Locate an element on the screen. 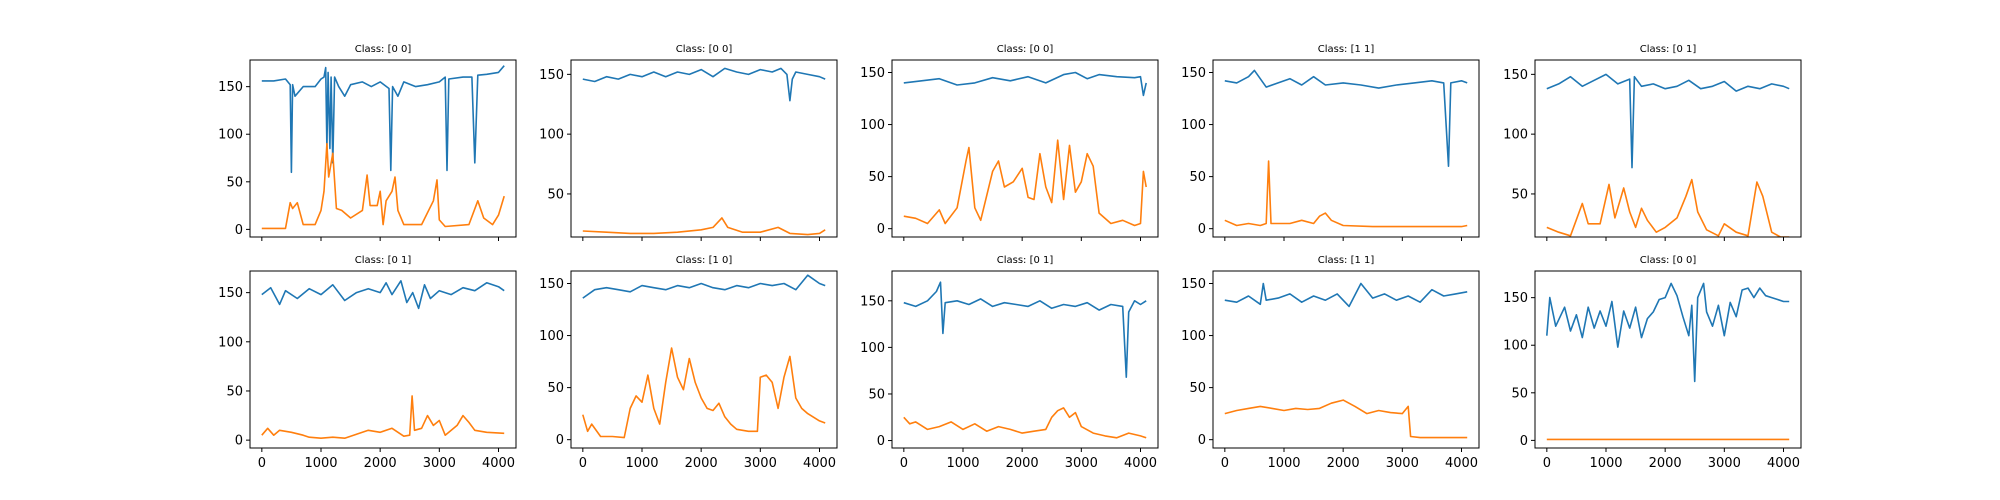 This screenshot has width=2000, height=500. chart-panel-4: Class: [1 1] 0 50 100 150 is located at coordinates (1330, 142).